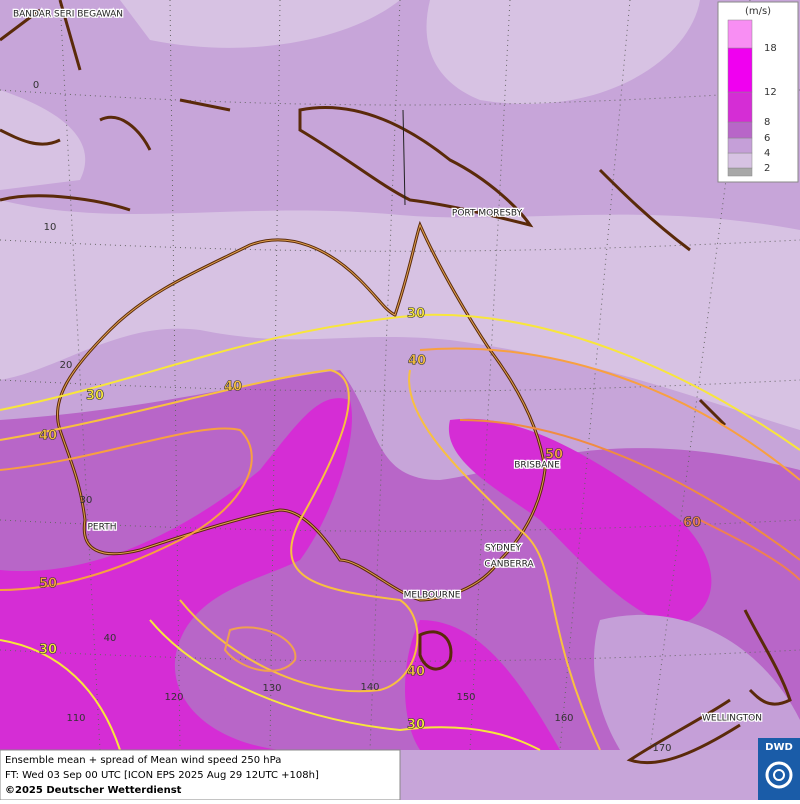 The image size is (800, 804). What do you see at coordinates (509, 565) in the screenshot?
I see `city-label: CANBERRA` at bounding box center [509, 565].